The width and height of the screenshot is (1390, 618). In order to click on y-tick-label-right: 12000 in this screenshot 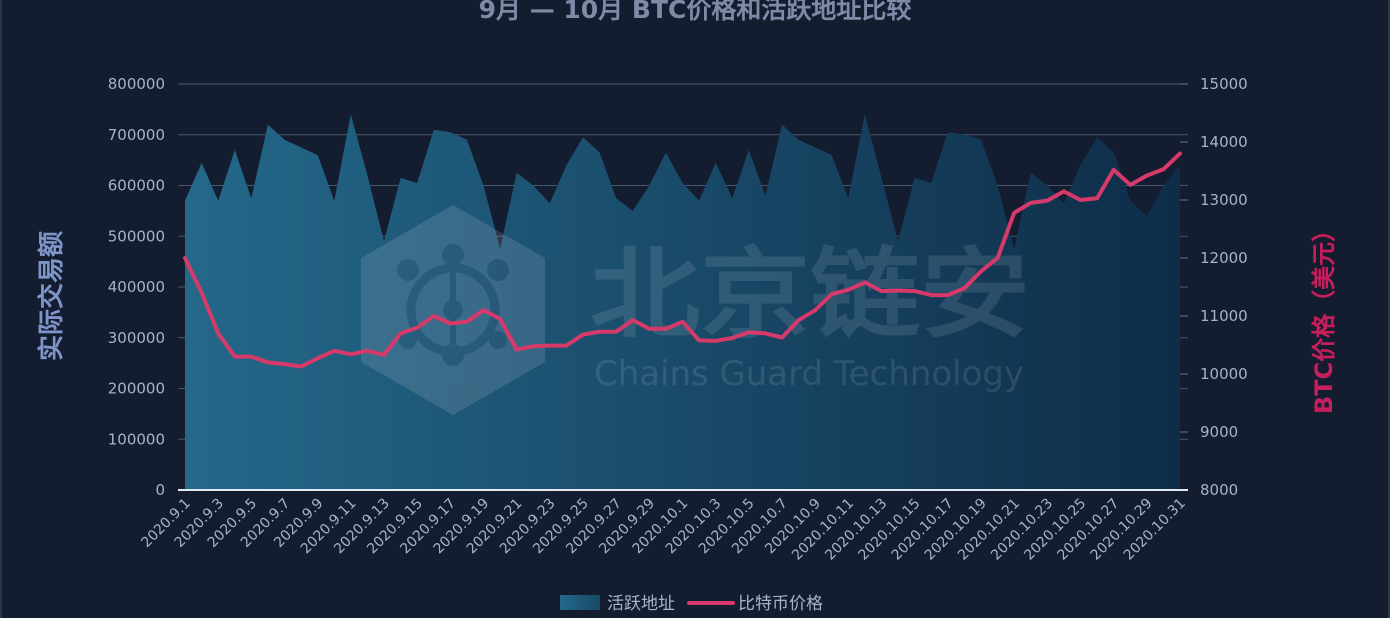, I will do `click(1224, 258)`.